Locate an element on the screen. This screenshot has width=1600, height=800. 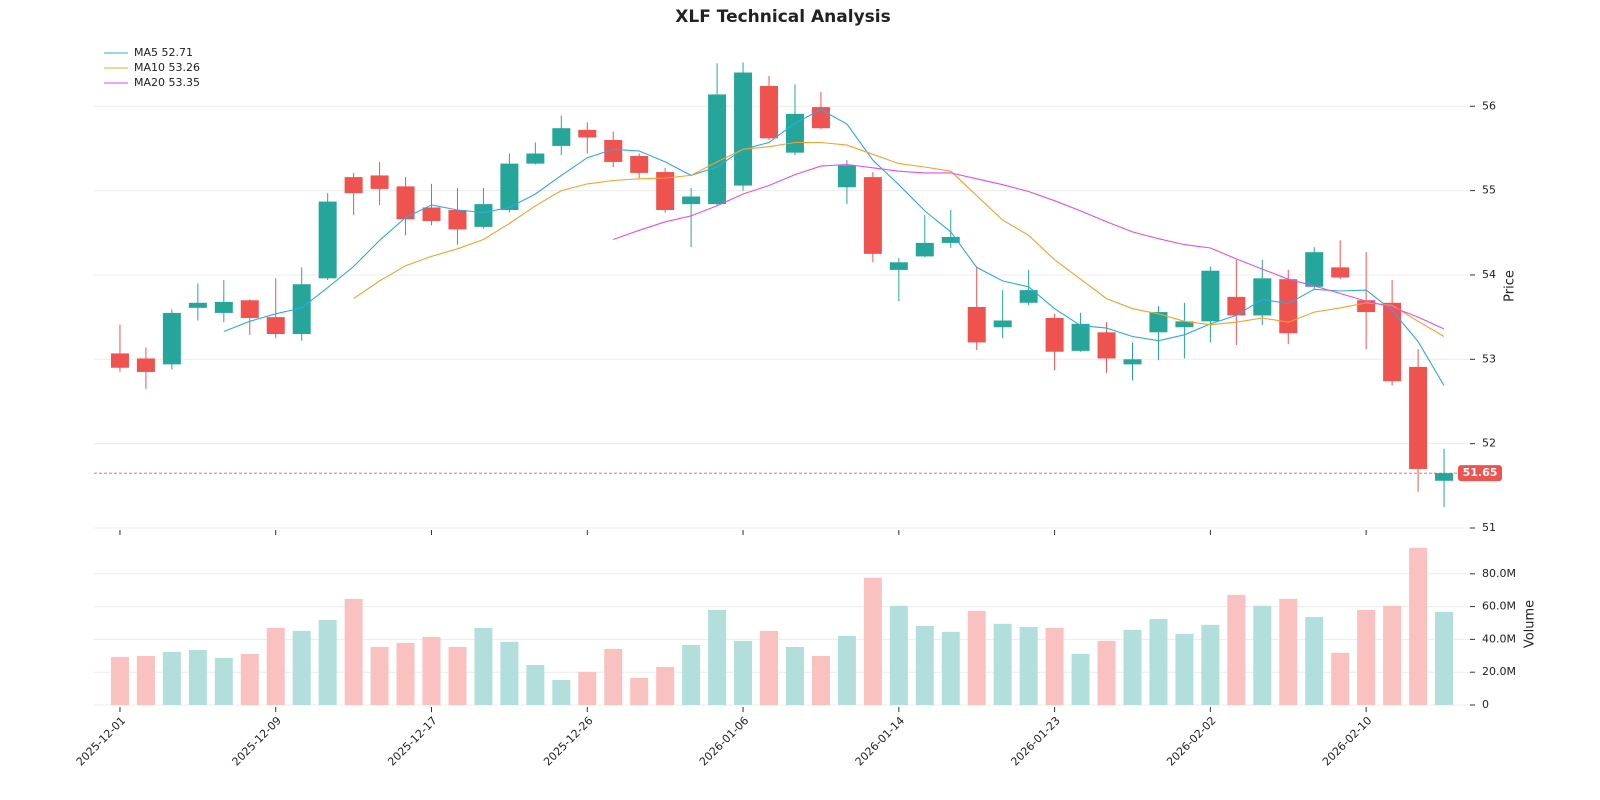
volume-axis-label: Volume is located at coordinates (1530, 624).